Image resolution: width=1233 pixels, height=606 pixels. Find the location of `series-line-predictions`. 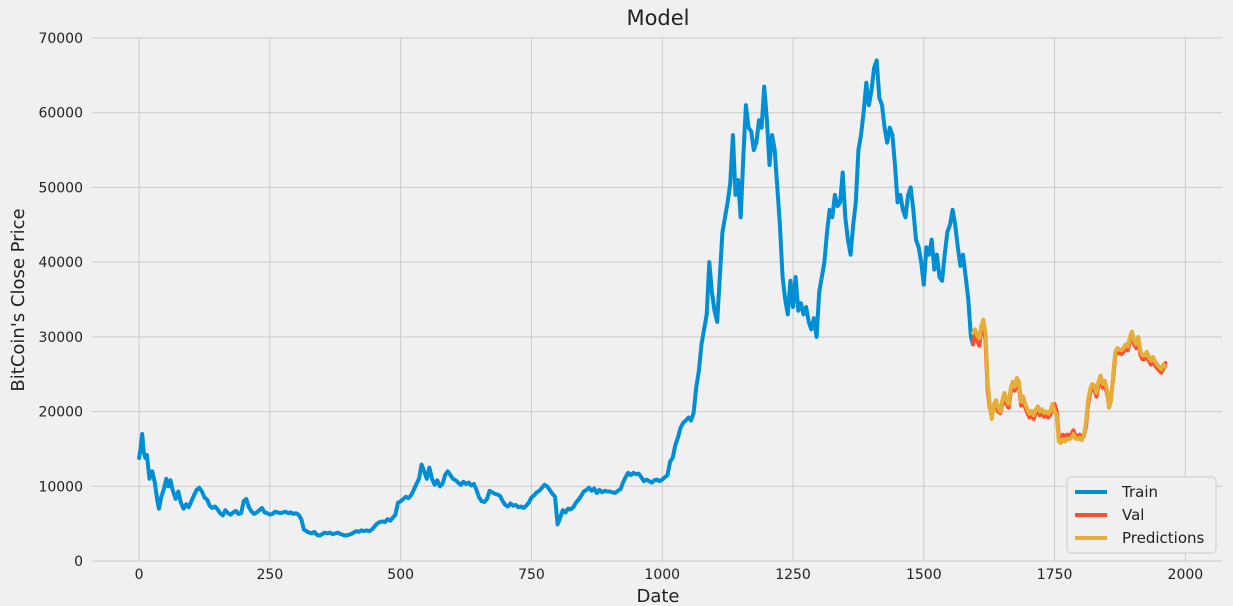

series-line-predictions is located at coordinates (1069, 381).